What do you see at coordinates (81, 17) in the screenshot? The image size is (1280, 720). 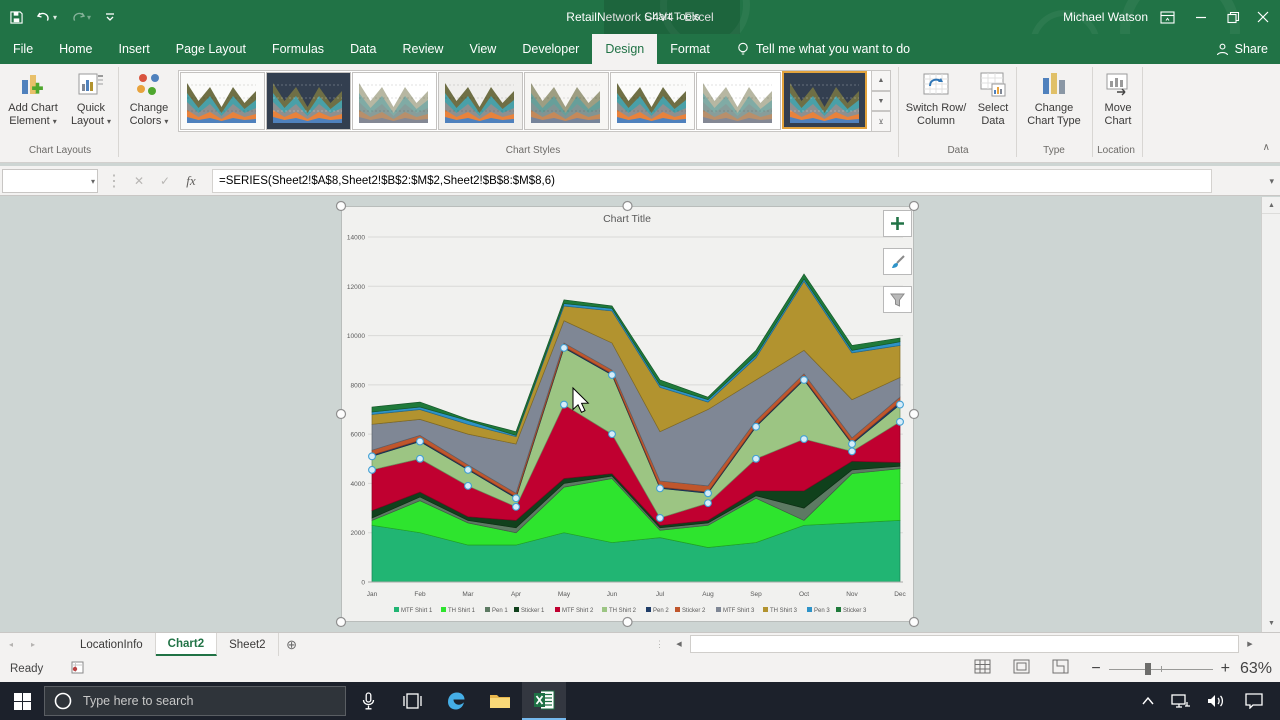 I see `redo-button: ▾` at bounding box center [81, 17].